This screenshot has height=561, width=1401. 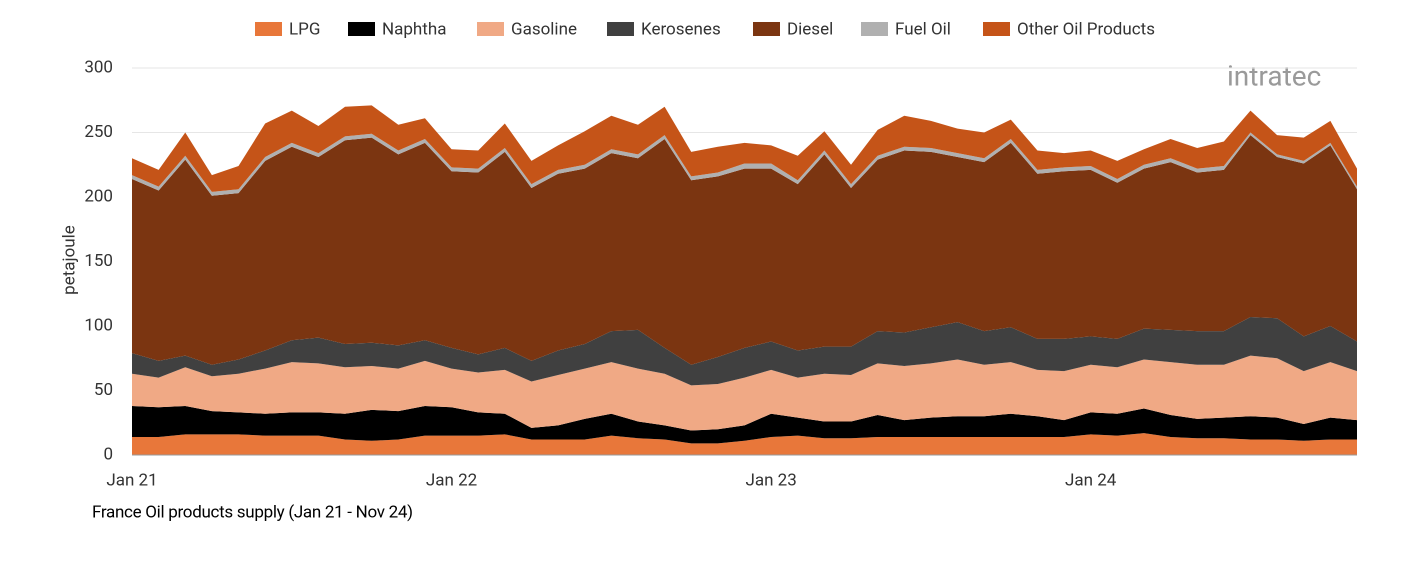 What do you see at coordinates (810, 29) in the screenshot?
I see `legend-label: Diesel` at bounding box center [810, 29].